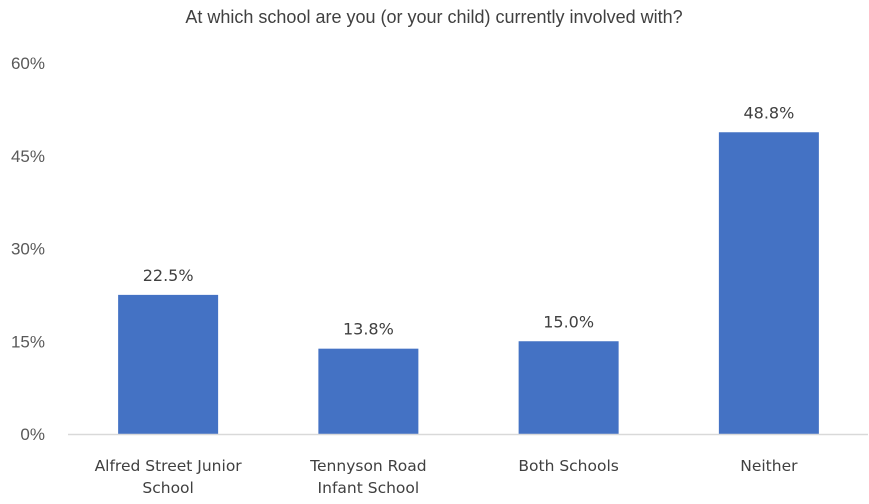 Image resolution: width=869 pixels, height=504 pixels. I want to click on category-label: Both Schools, so click(568, 466).